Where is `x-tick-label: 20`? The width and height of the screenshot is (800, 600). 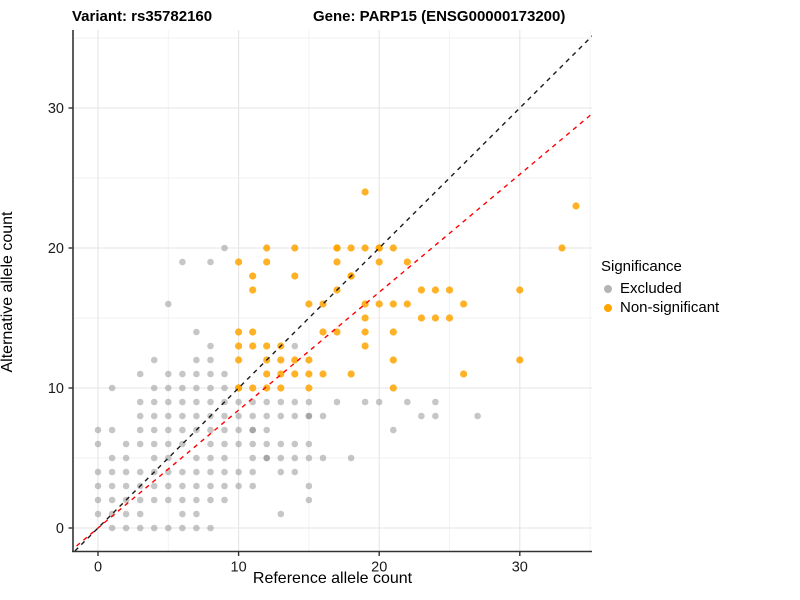 x-tick-label: 20 is located at coordinates (379, 568).